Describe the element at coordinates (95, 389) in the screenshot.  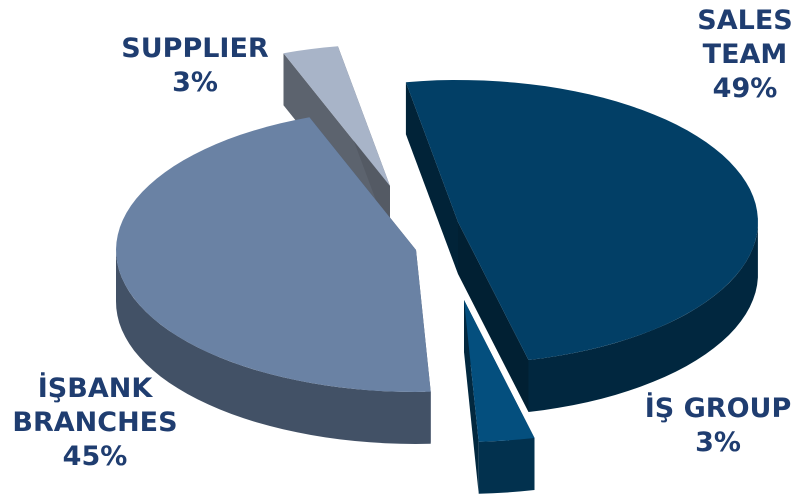
I see `slice-label-isbank-line1: İŞBANK` at that location.